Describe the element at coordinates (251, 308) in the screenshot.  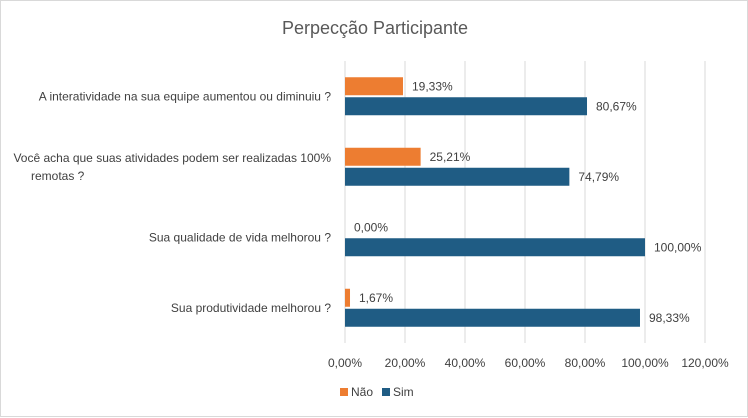
I see `category-label: Sua produtividade melhorou ?` at that location.